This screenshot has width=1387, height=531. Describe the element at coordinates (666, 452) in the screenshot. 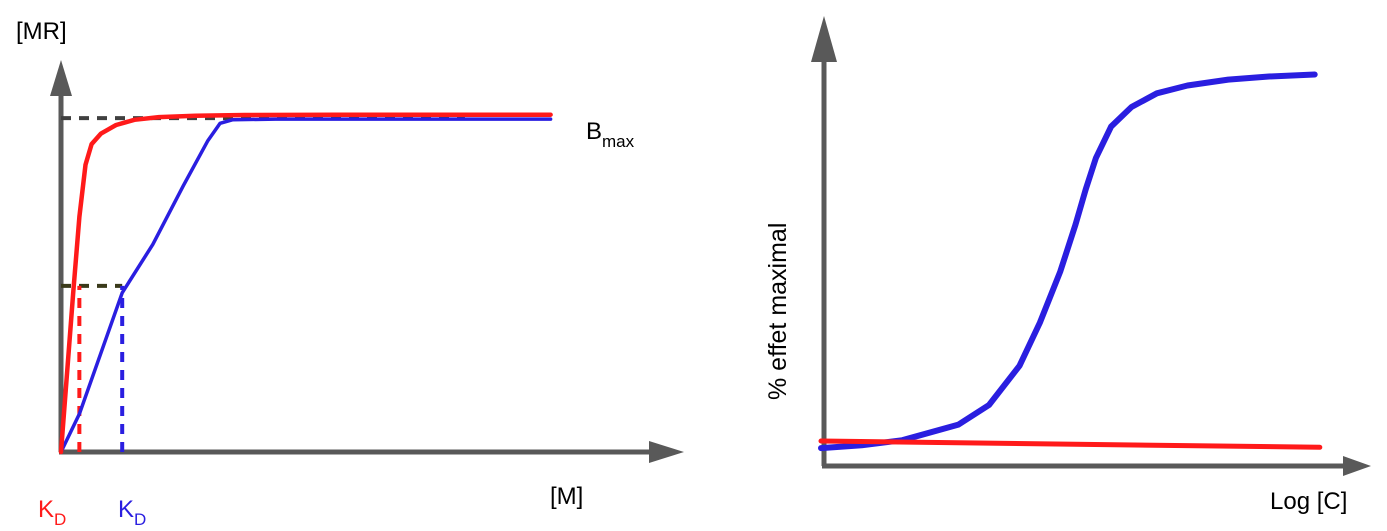

I see `left-x-axis-arrow` at that location.